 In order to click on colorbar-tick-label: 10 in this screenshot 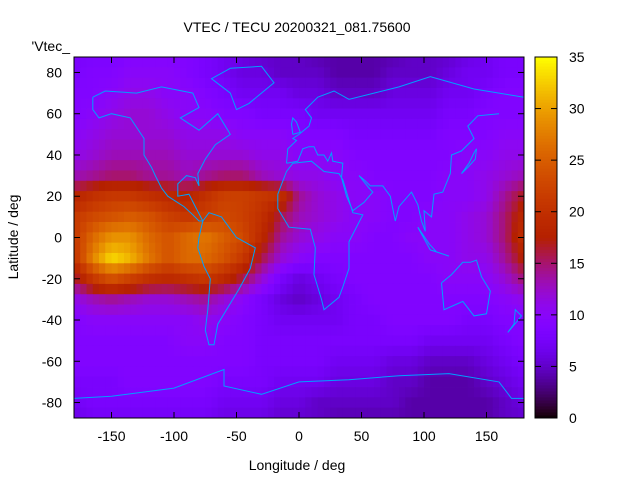, I will do `click(577, 315)`.